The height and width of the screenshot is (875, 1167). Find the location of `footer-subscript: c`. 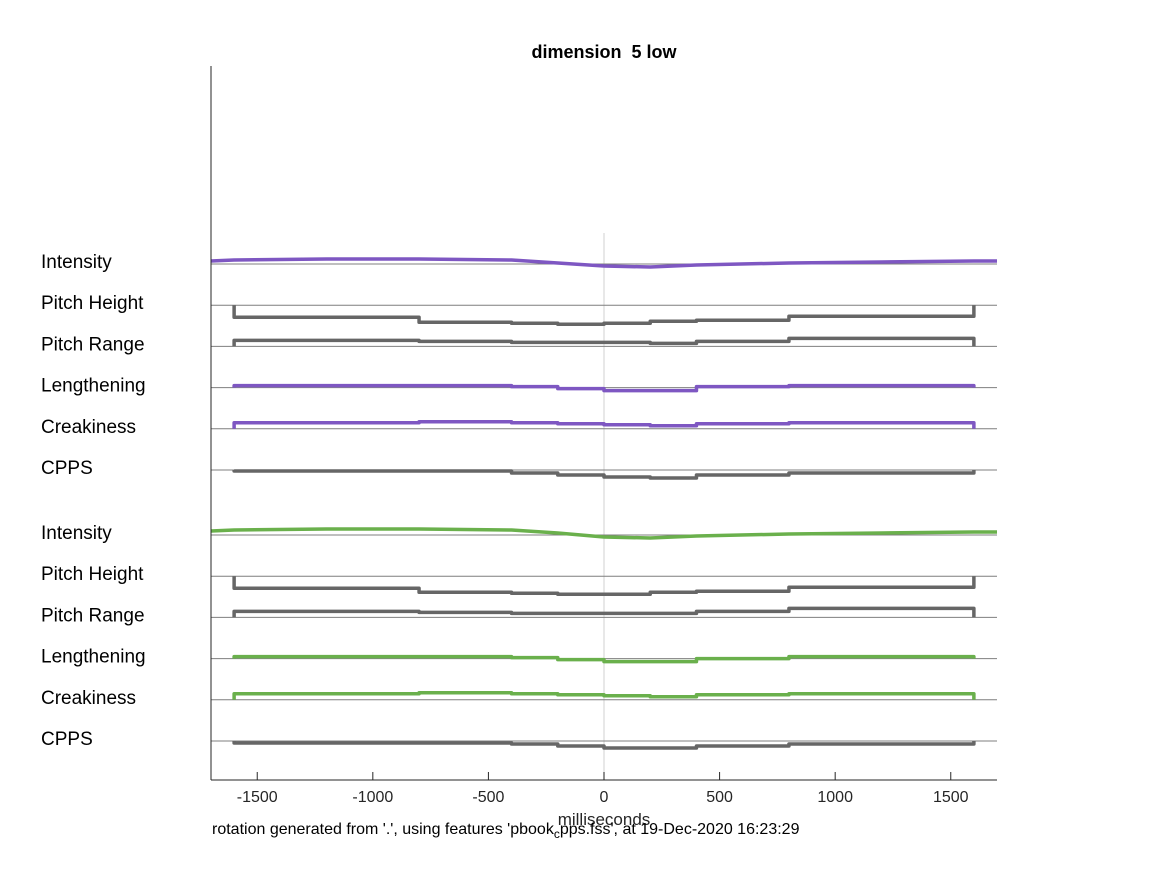

footer-subscript: c is located at coordinates (556, 834).